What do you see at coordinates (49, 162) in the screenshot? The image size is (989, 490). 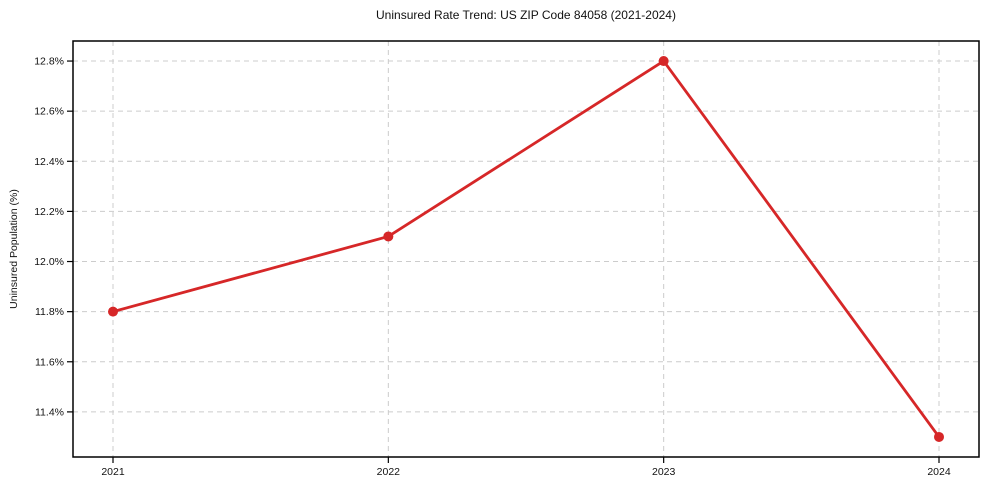 I see `y-tick-label: 12.4%` at bounding box center [49, 162].